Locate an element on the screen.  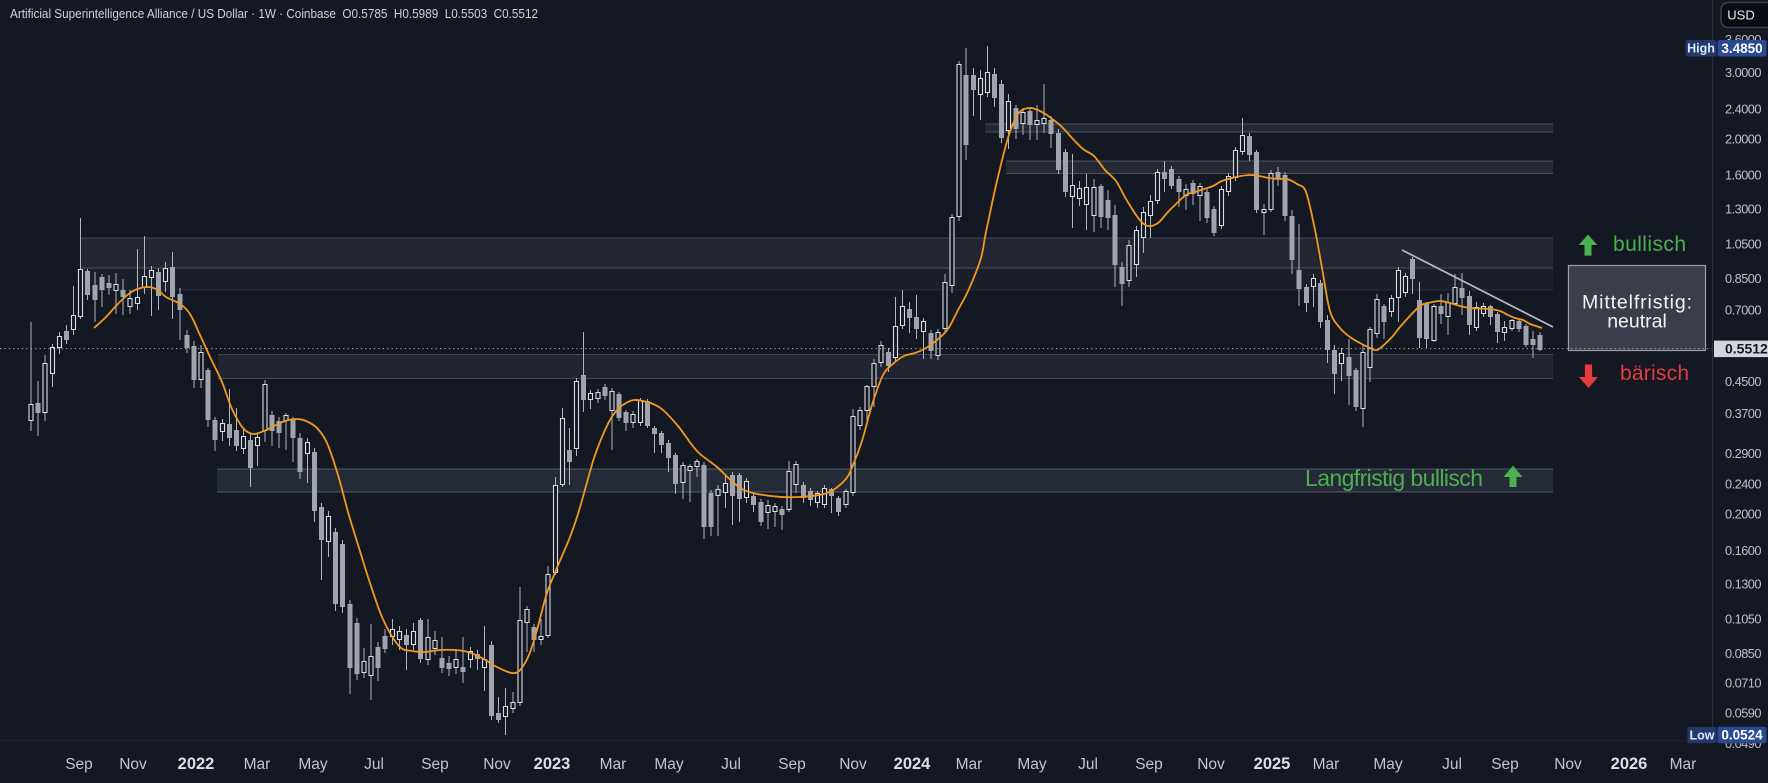
svg-text: 0.3700 is located at coordinates (1743, 413).